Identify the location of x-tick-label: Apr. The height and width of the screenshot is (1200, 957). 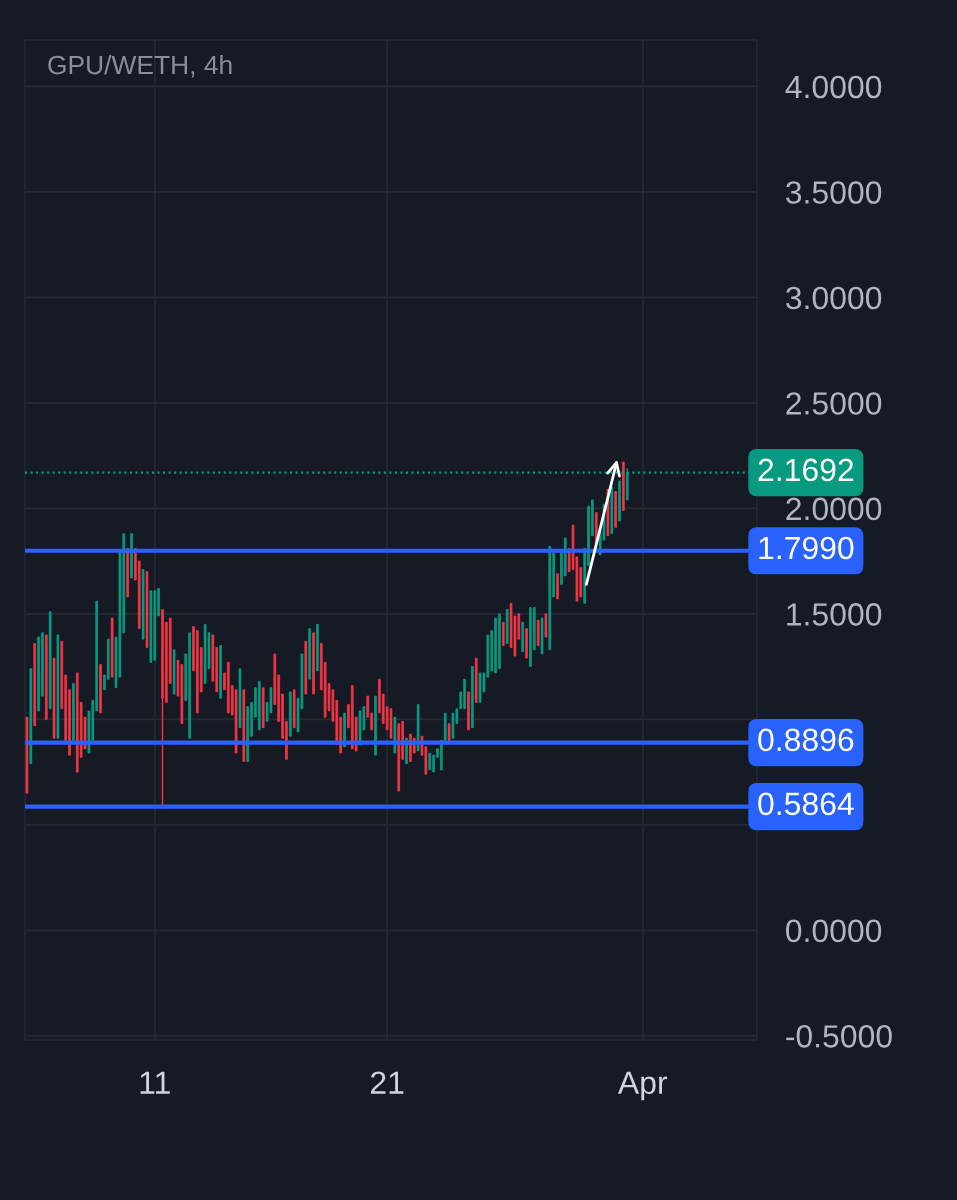
(642, 1086).